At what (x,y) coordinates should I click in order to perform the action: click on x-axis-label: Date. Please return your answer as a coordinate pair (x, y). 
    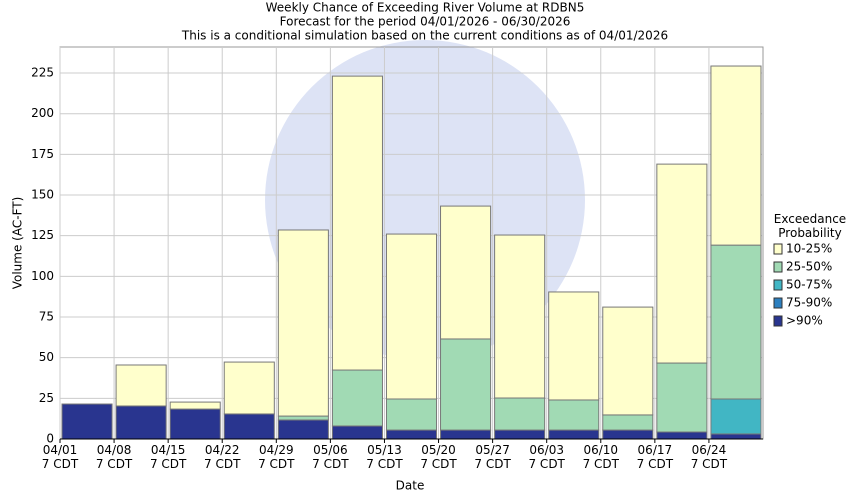
    Looking at the image, I should click on (410, 486).